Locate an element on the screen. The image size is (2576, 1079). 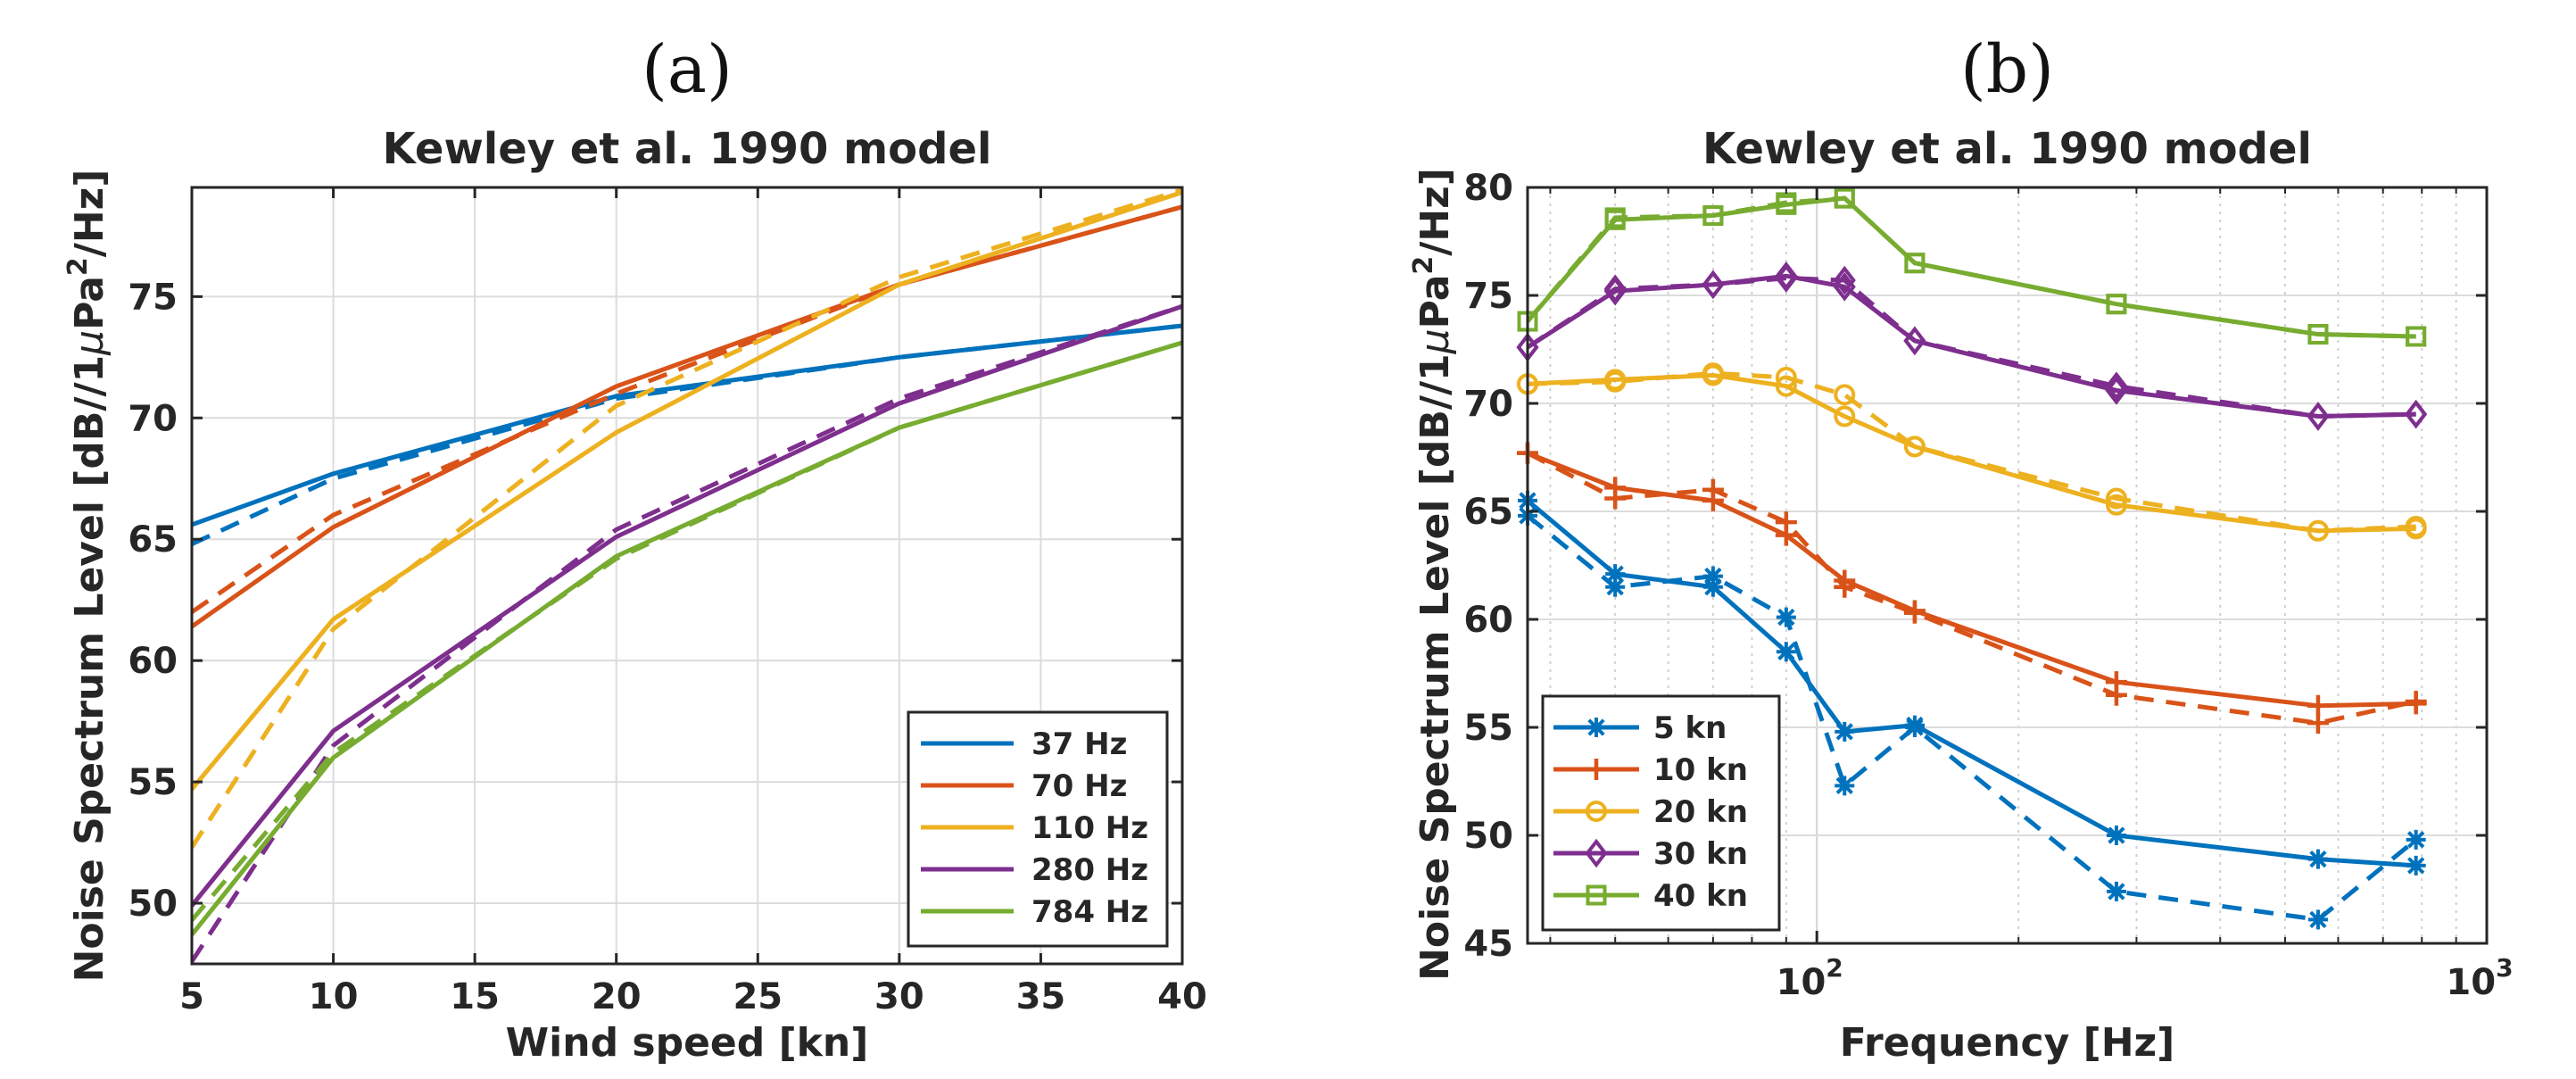
series-line-dashed-5-kn is located at coordinates (1972, 718).